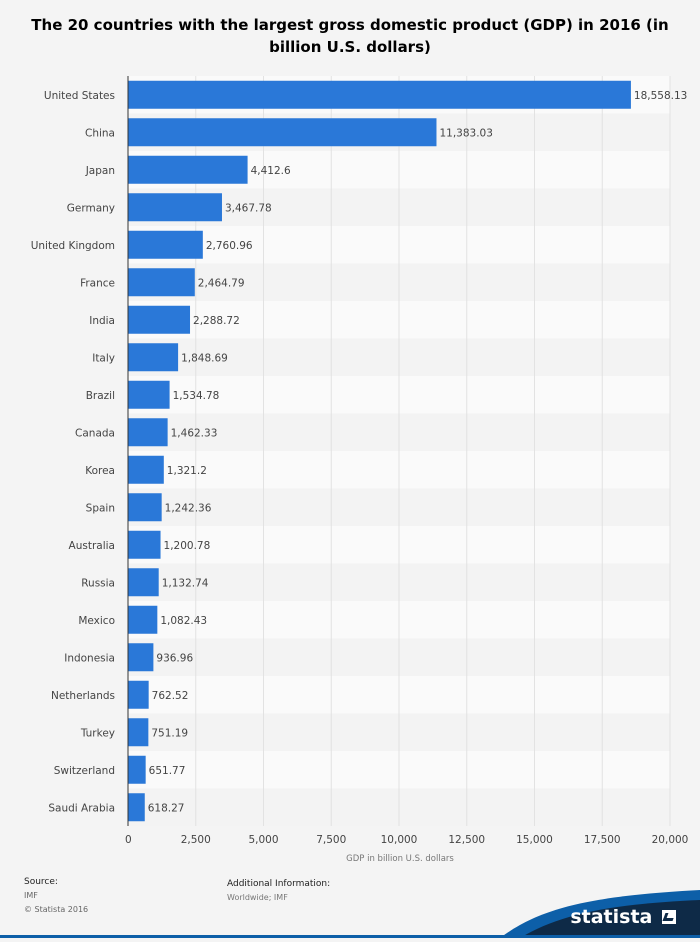 The width and height of the screenshot is (700, 942). Describe the element at coordinates (89, 658) in the screenshot. I see `category-label: Indonesia` at that location.